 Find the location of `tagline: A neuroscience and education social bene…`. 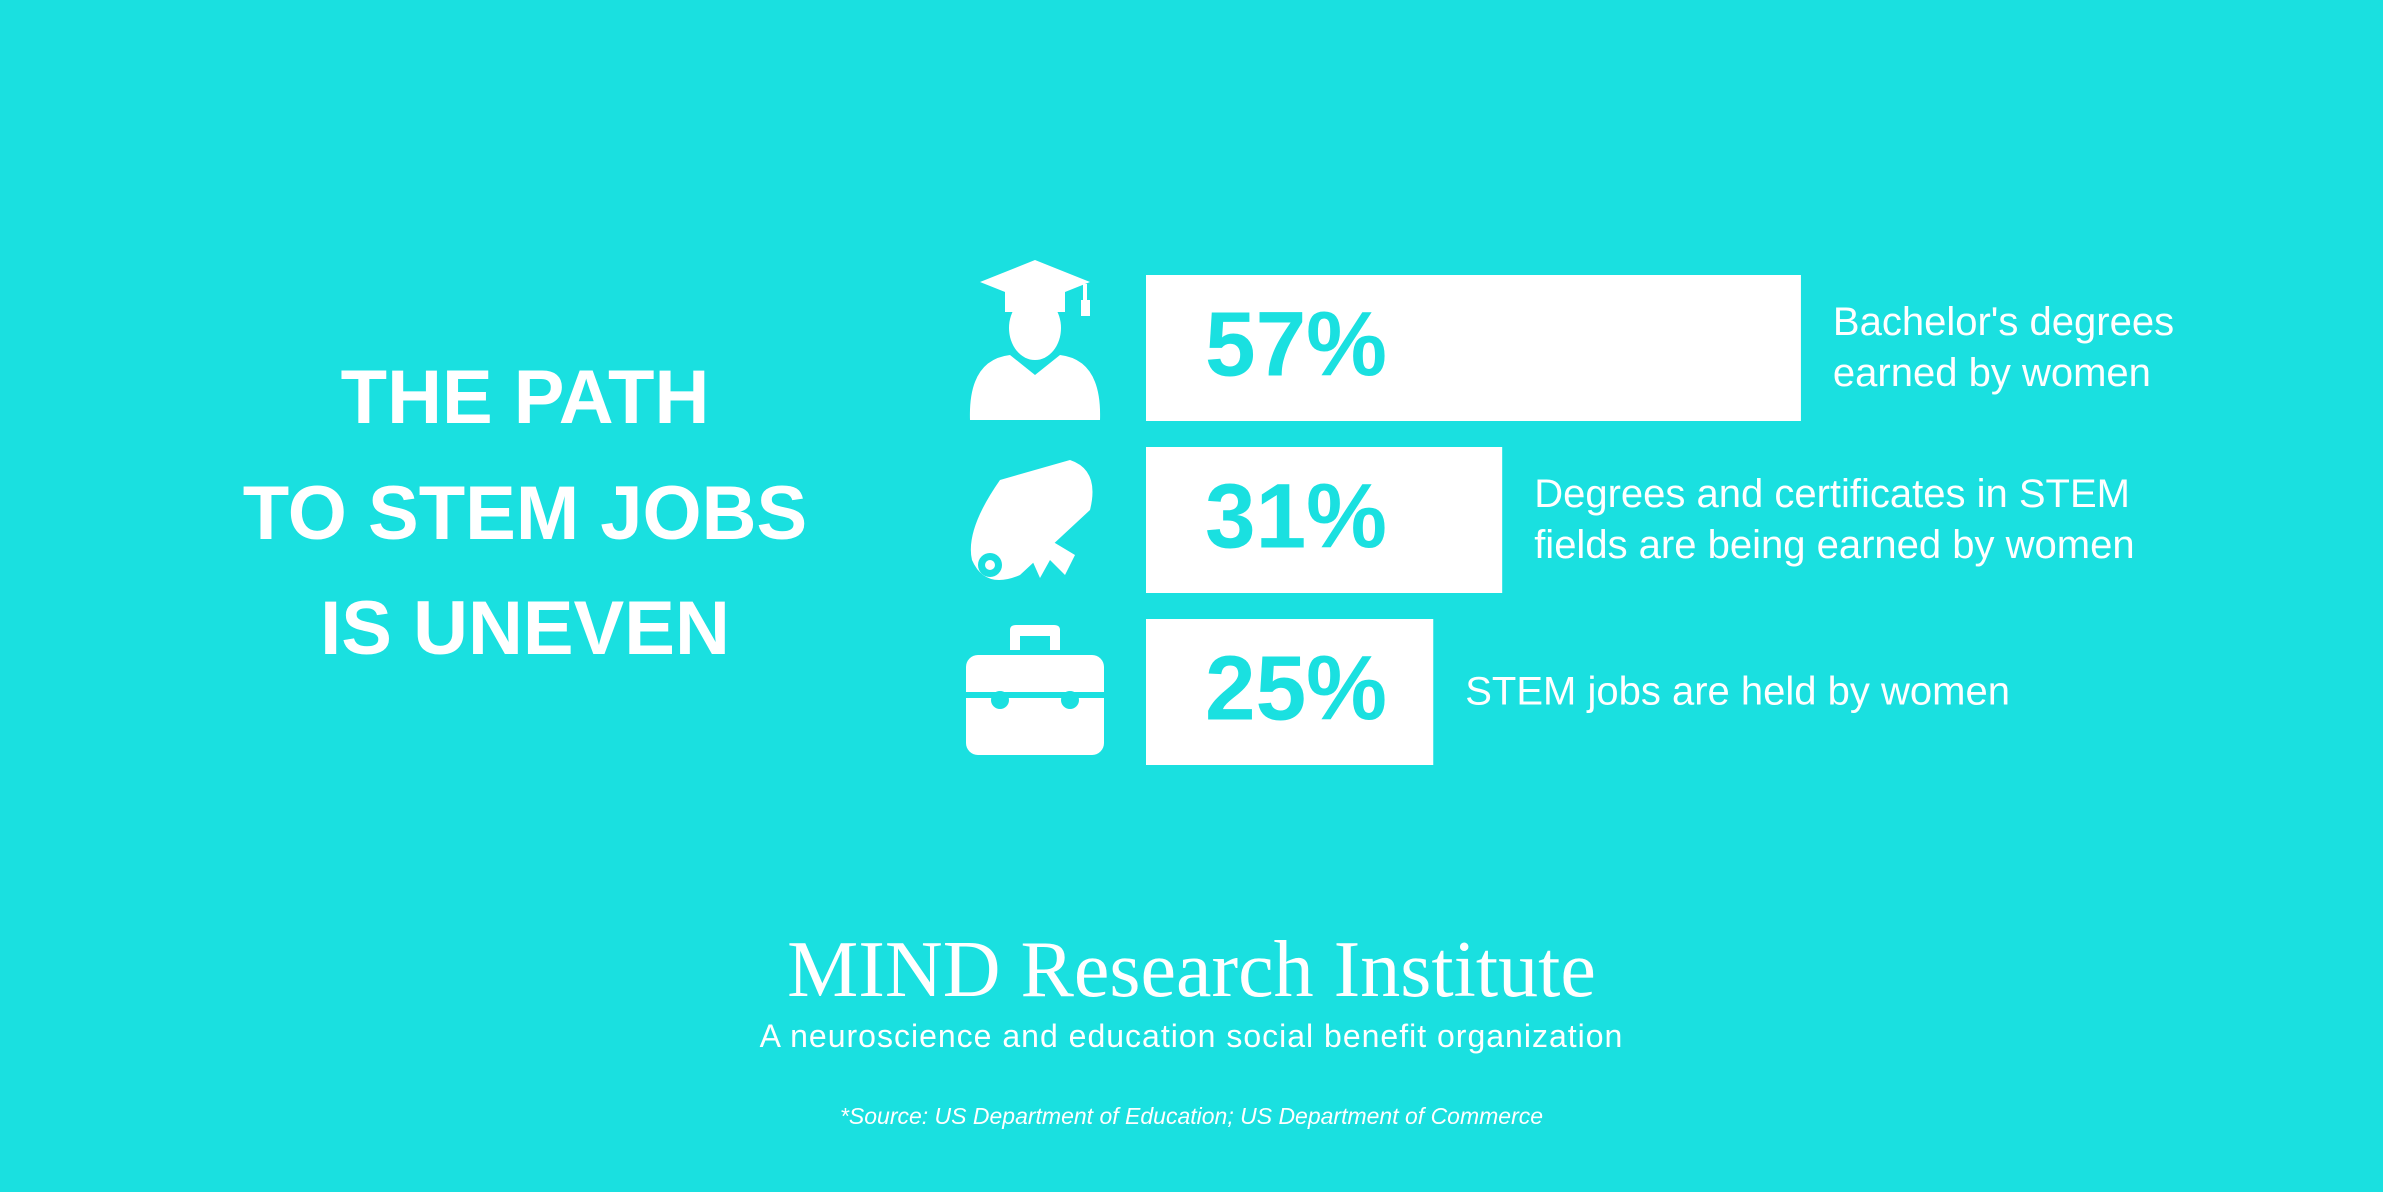

tagline: A neuroscience and education social bene… is located at coordinates (1191, 1036).